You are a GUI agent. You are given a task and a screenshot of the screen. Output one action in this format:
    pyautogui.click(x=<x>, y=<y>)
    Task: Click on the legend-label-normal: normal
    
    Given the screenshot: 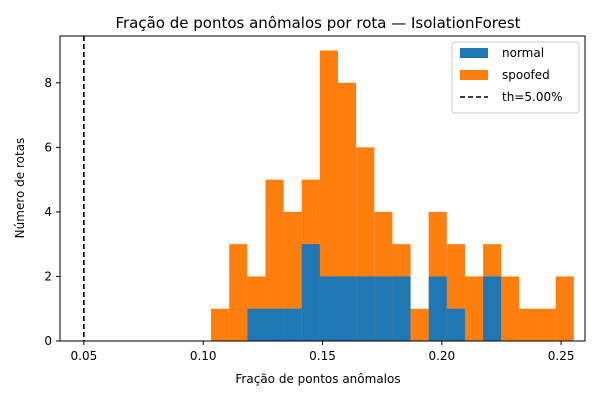 What is the action you would take?
    pyautogui.click(x=523, y=53)
    